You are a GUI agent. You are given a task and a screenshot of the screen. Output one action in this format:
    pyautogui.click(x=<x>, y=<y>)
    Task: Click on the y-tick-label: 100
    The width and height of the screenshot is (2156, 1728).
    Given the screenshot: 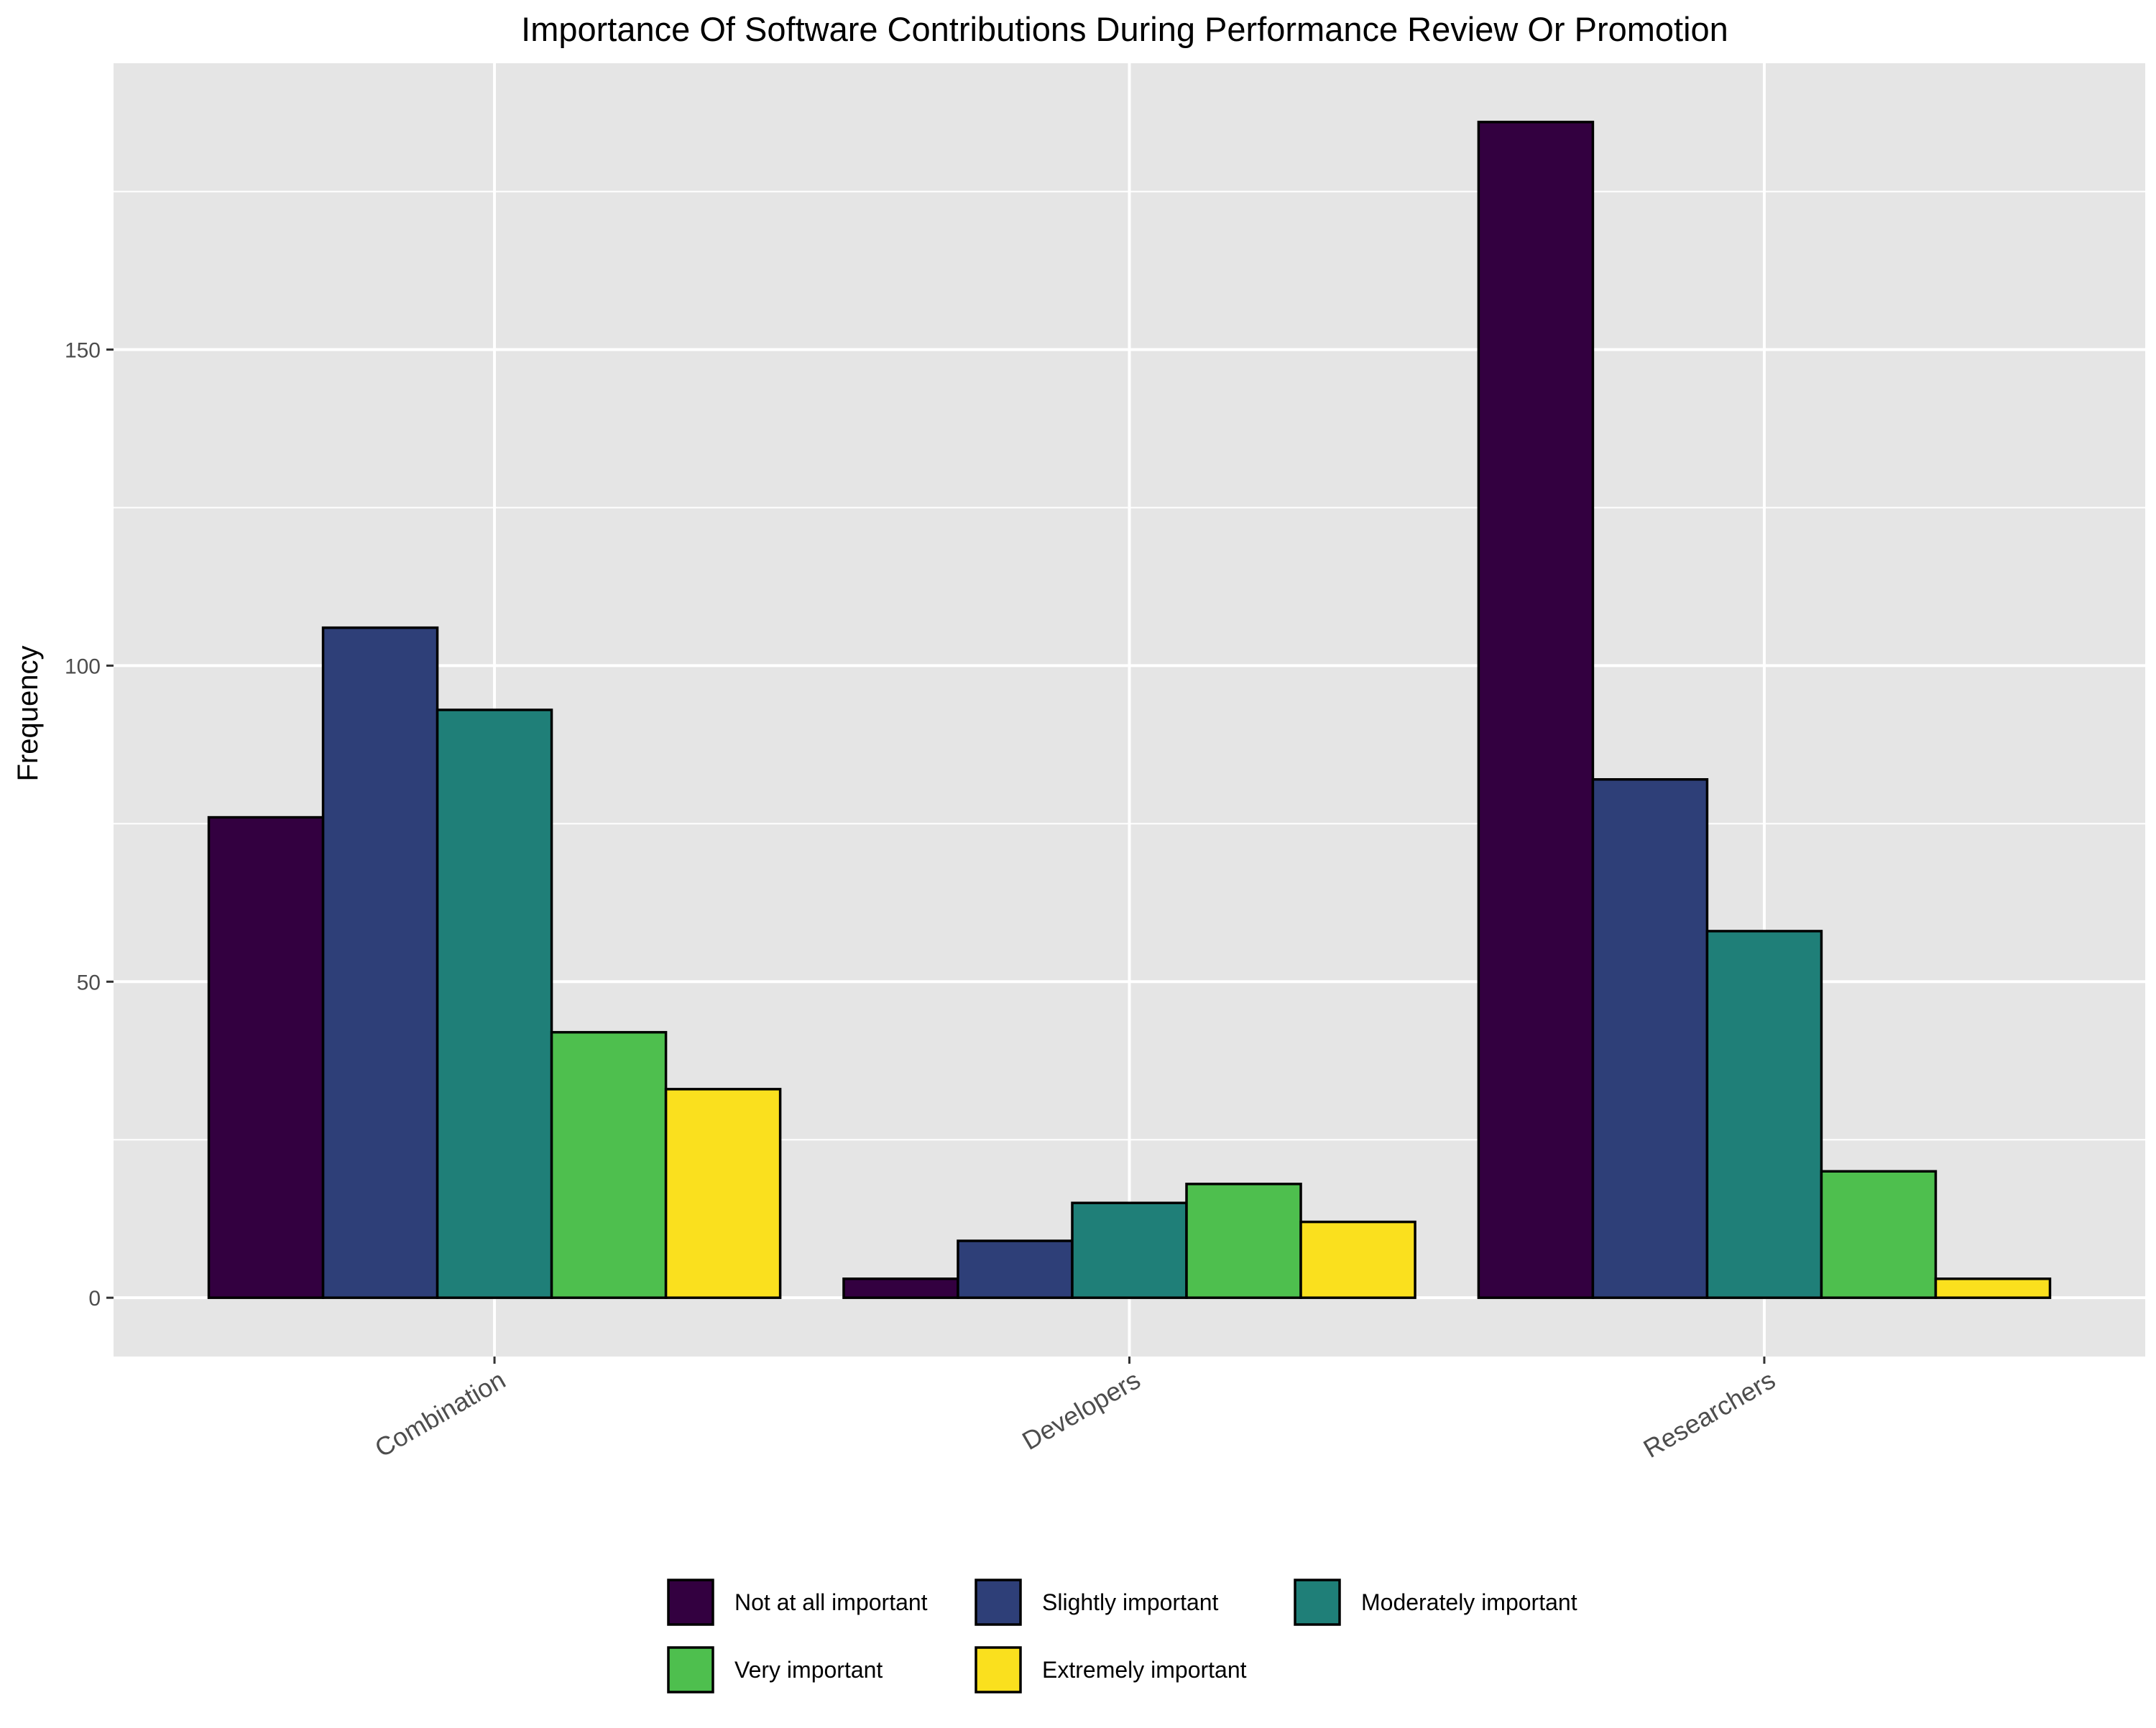 What is the action you would take?
    pyautogui.click(x=83, y=667)
    